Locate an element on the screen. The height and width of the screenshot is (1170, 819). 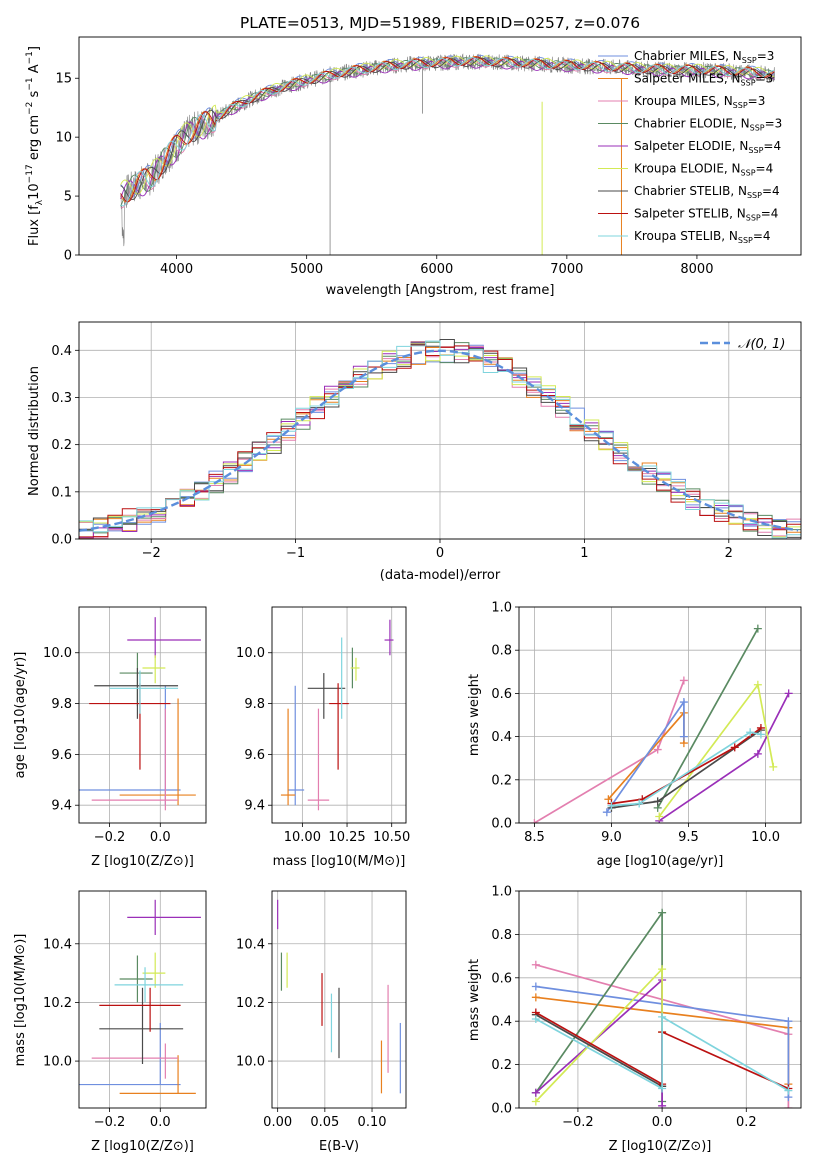
y-tick-label: 1.0 is located at coordinates (501, 892).